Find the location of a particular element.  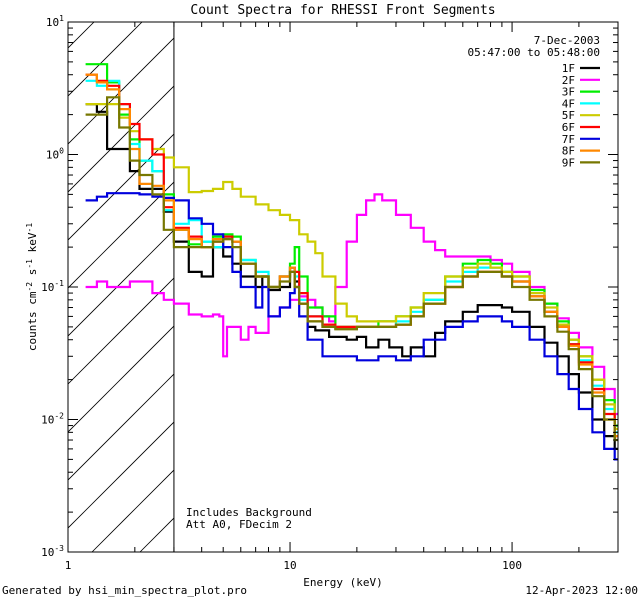

generated-by-label: Generated by hsi_min_spectra_plot.pro is located at coordinates (124, 590).